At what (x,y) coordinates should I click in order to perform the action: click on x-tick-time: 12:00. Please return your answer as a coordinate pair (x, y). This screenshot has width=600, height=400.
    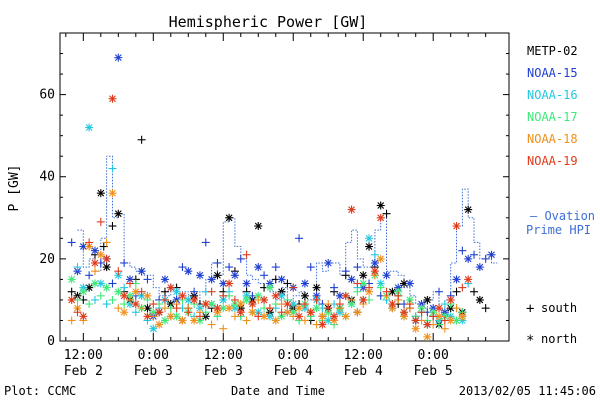
    Looking at the image, I should click on (223, 355).